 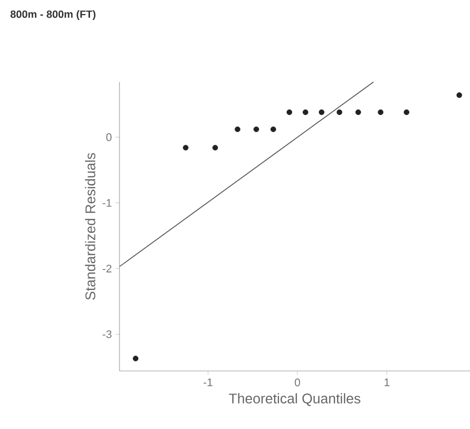 I want to click on y-tick-label: 0, so click(x=109, y=137).